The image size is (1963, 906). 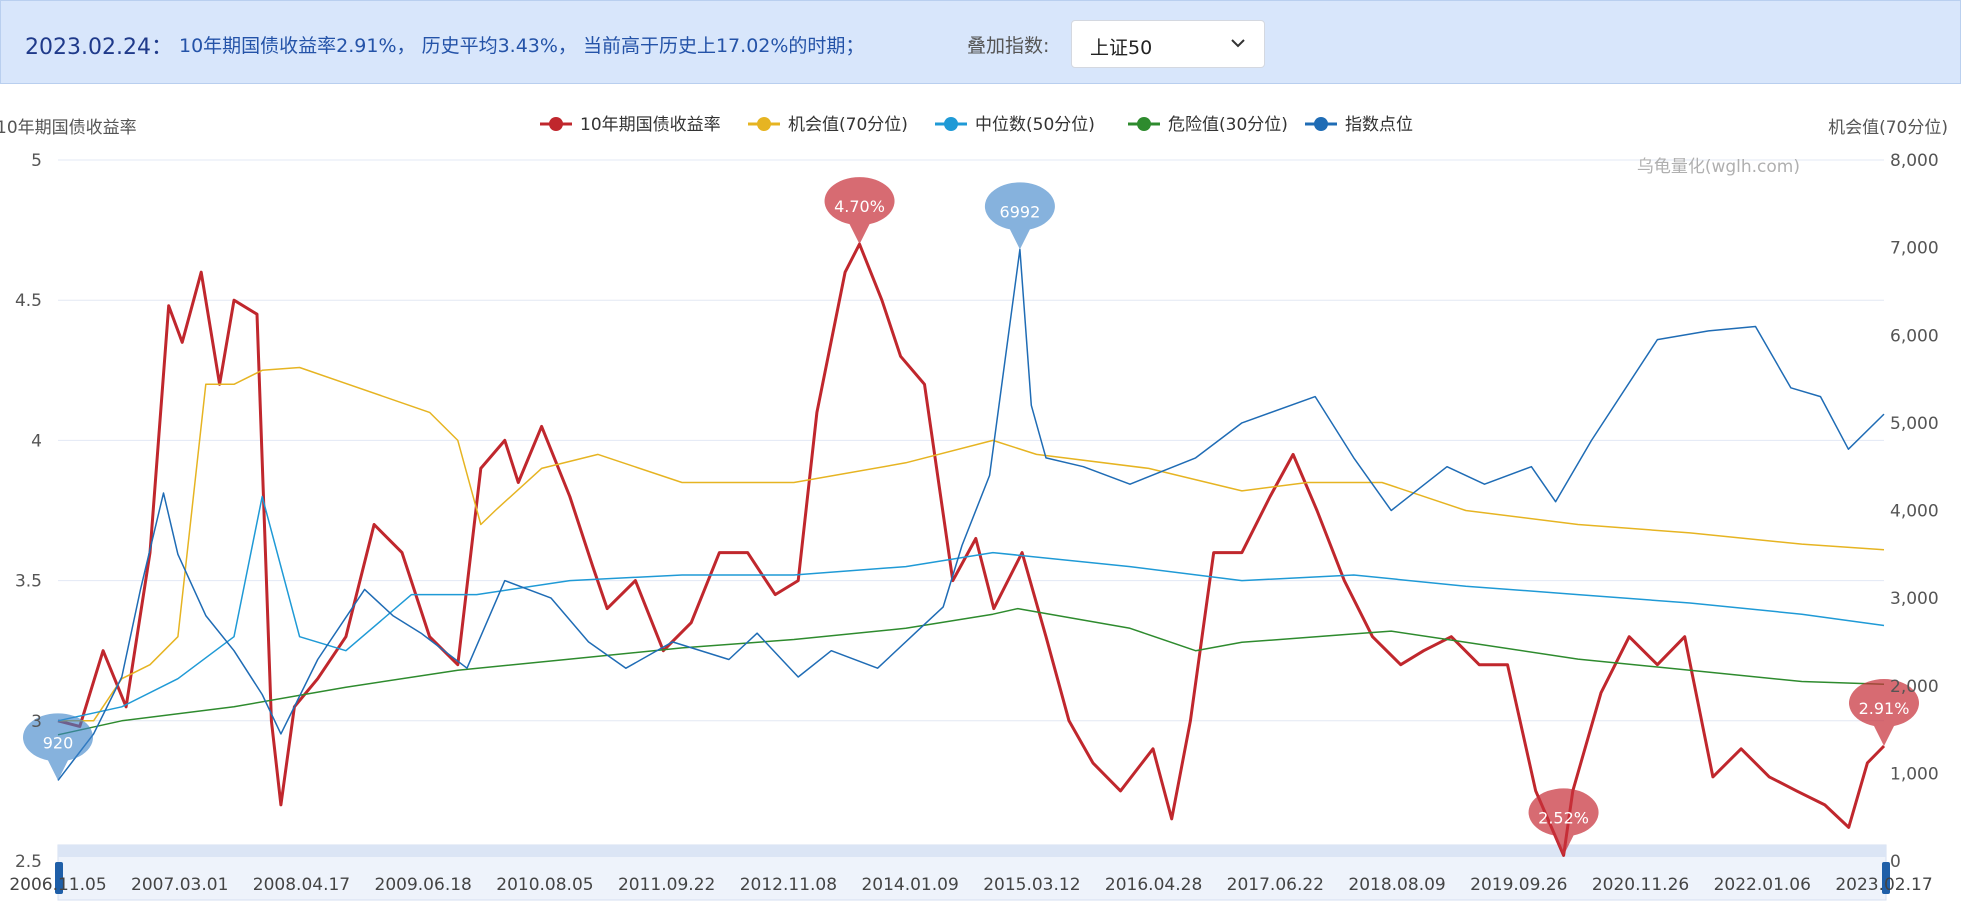 I want to click on right-axis-tick: 1,000, so click(x=1914, y=774).